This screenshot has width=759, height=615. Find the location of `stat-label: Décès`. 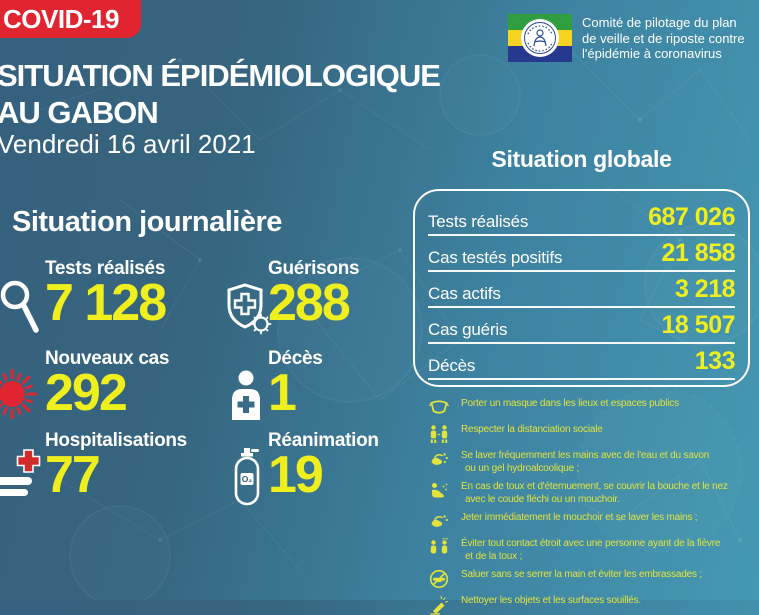

stat-label: Décès is located at coordinates (295, 358).